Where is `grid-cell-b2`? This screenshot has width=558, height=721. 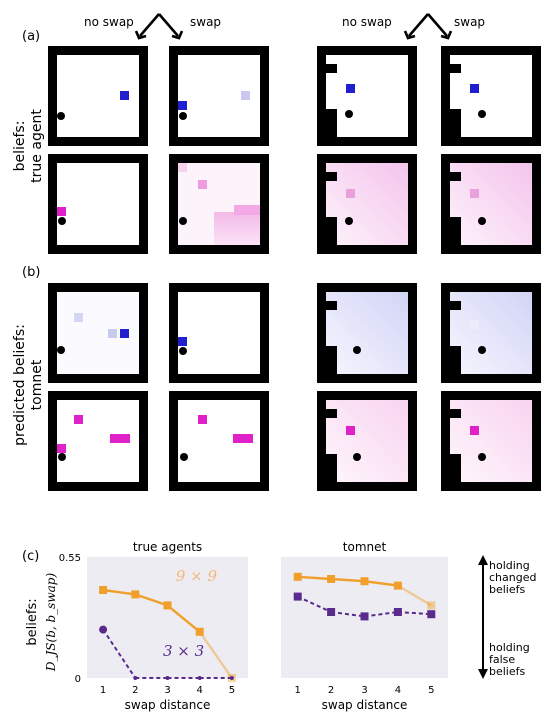 grid-cell-b2 is located at coordinates (219, 333).